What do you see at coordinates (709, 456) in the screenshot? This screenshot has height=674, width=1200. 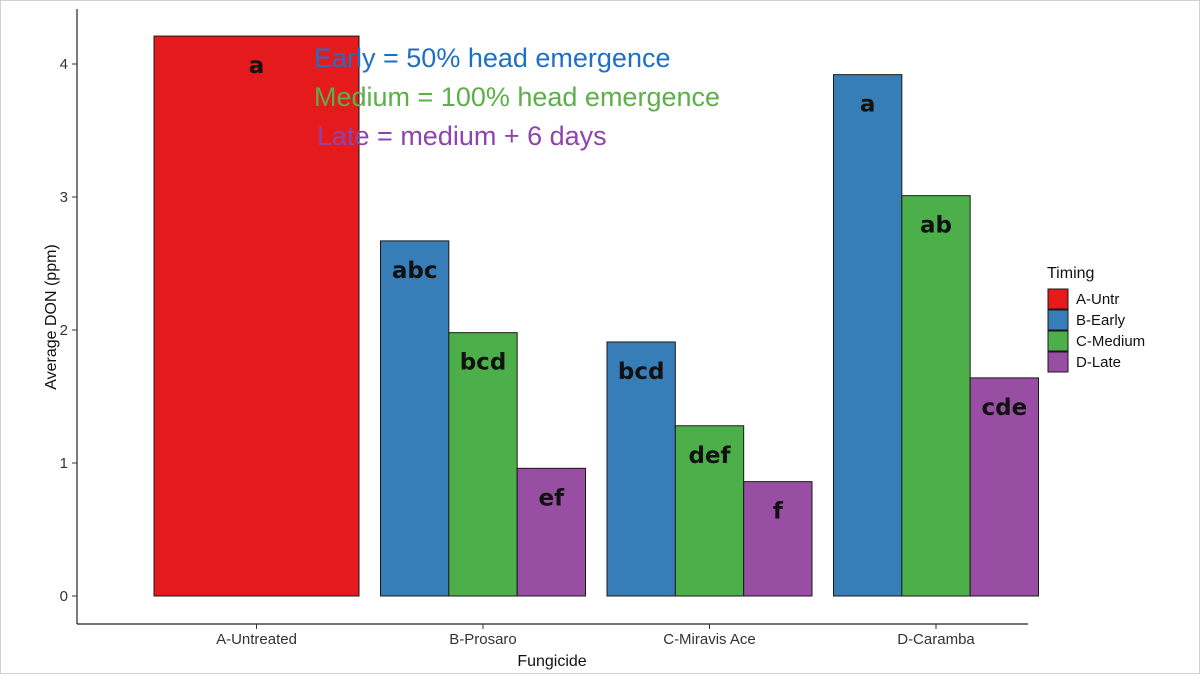 I see `bar-data-label: def` at bounding box center [709, 456].